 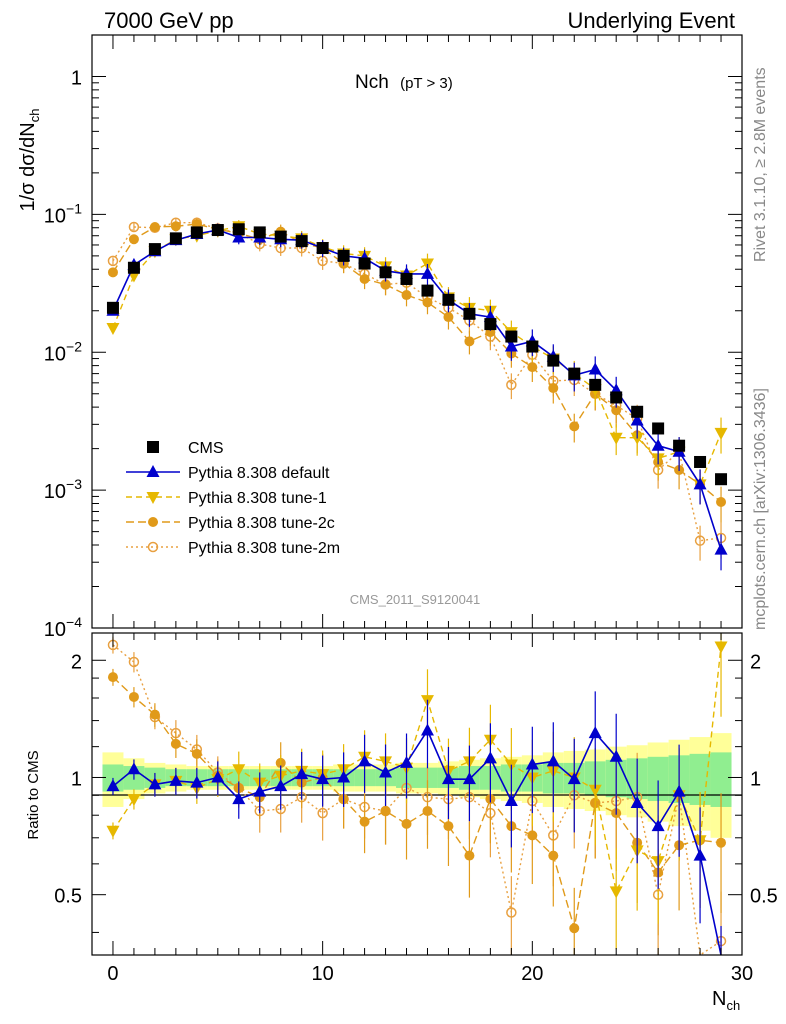 What do you see at coordinates (323, 974) in the screenshot?
I see `x-tick-label: 10` at bounding box center [323, 974].